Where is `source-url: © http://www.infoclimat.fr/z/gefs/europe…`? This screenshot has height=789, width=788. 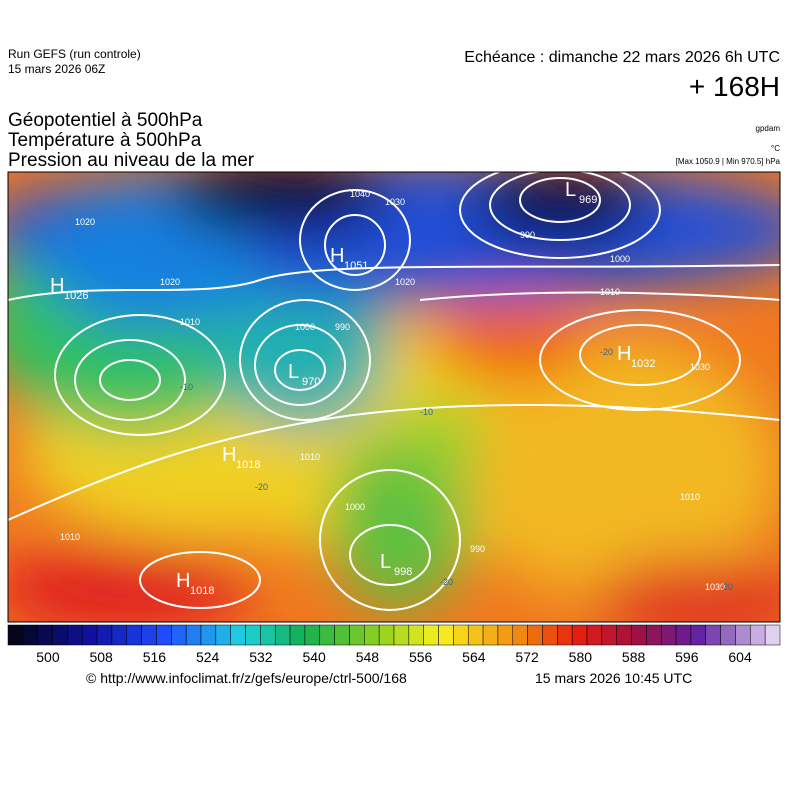
source-url: © http://www.infoclimat.fr/z/gefs/europe… is located at coordinates (246, 678).